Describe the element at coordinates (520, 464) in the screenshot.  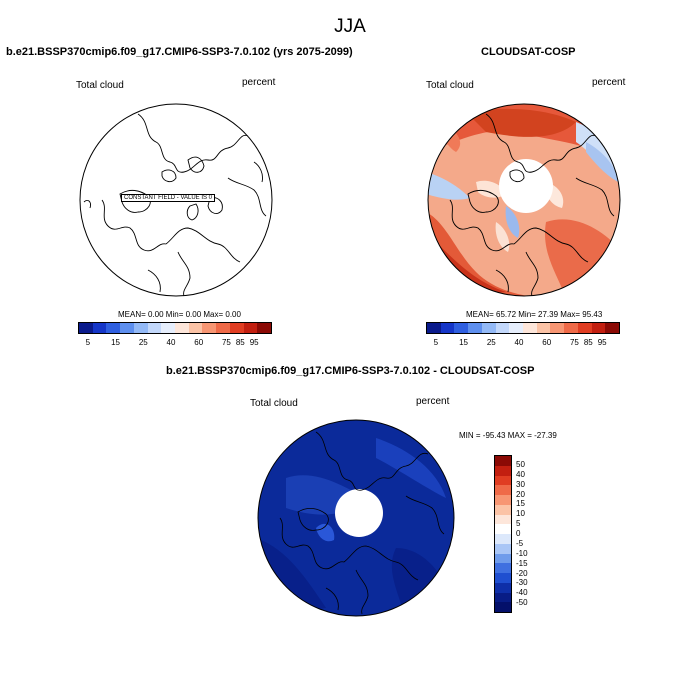
I see `colorbar-label: 50` at that location.